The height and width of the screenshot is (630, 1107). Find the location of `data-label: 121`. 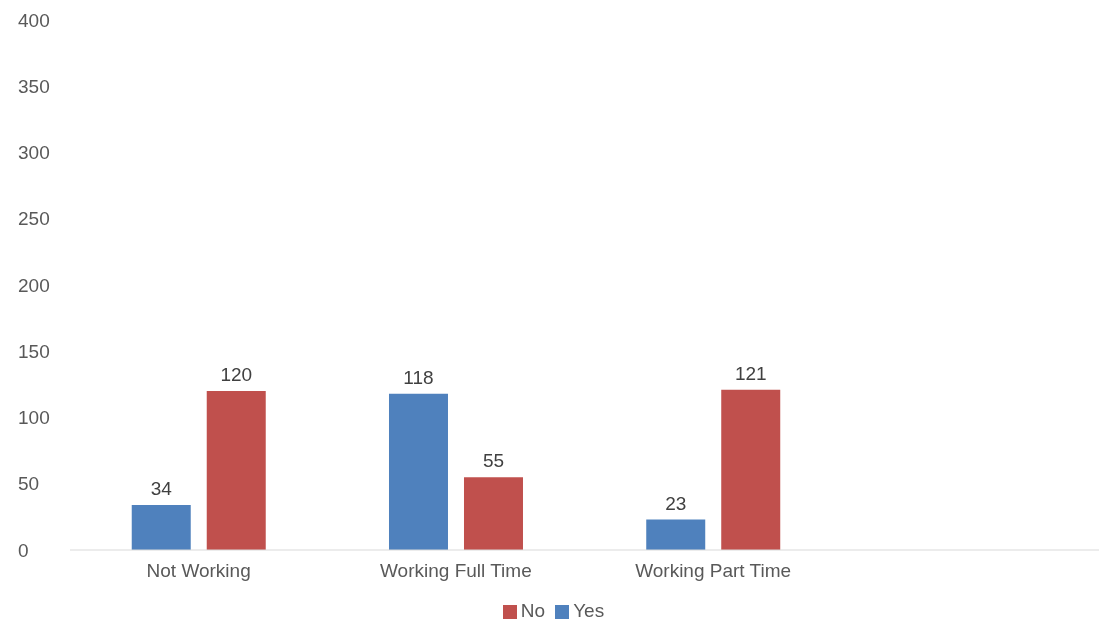

data-label: 121 is located at coordinates (750, 373).